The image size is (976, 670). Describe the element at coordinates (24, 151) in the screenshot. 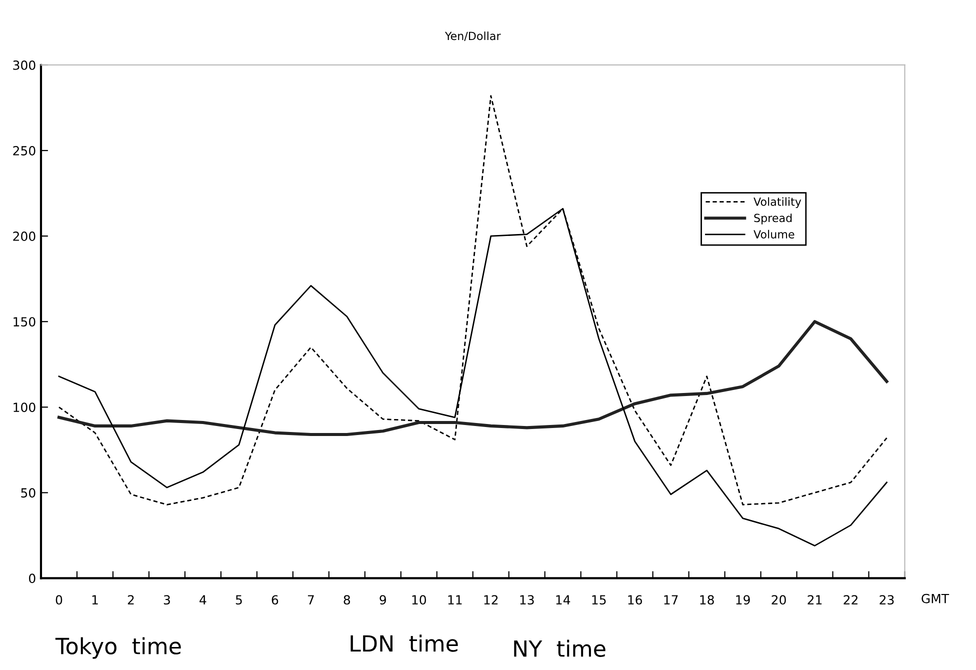

I see `y-tick-label: 250` at that location.